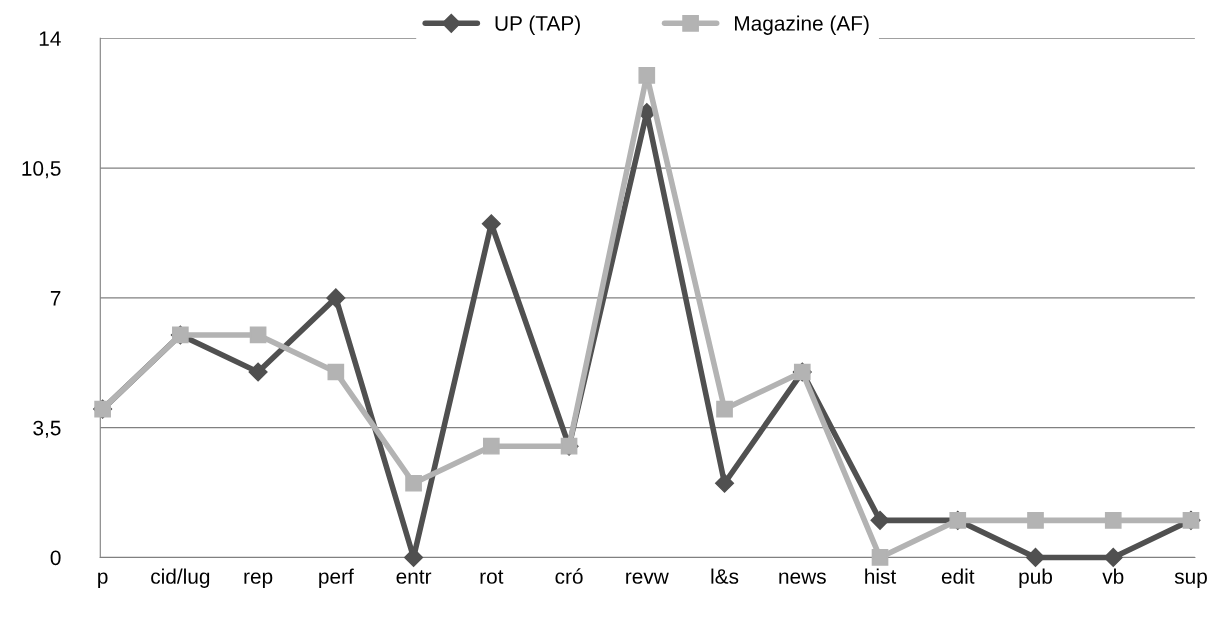 The width and height of the screenshot is (1223, 618). I want to click on y-tick-label: 0, so click(55, 558).